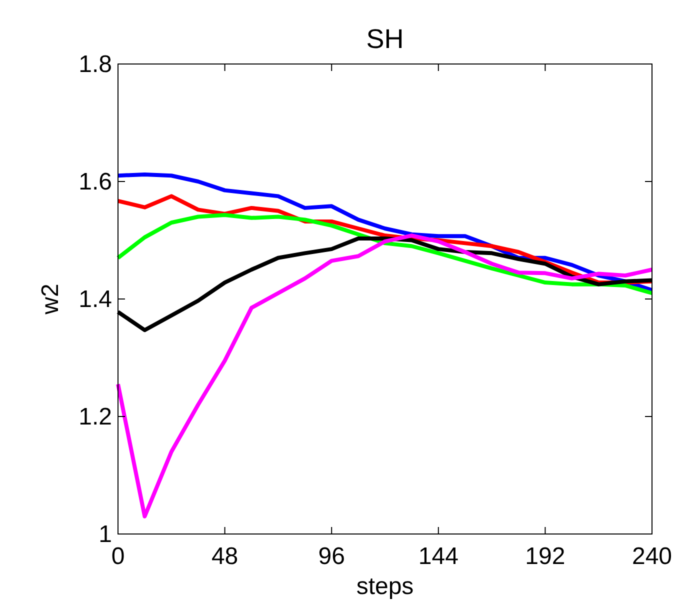 The width and height of the screenshot is (689, 611). Describe the element at coordinates (652, 556) in the screenshot. I see `x-tick-label: 240` at that location.